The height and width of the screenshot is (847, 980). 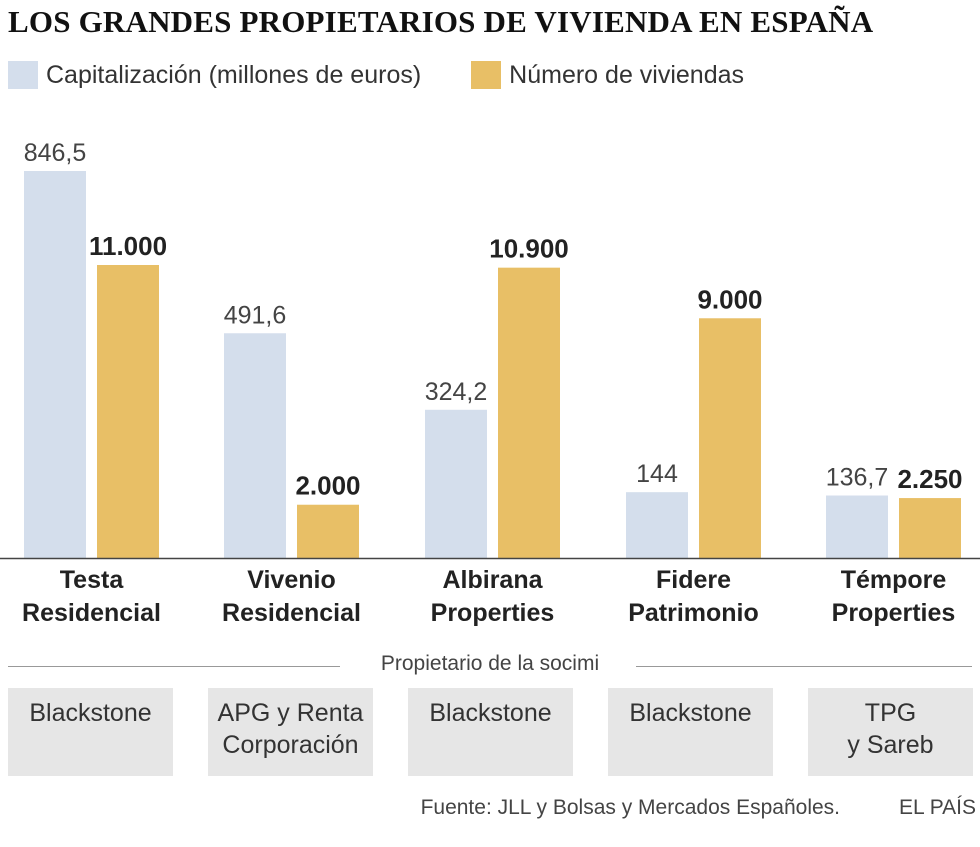 What do you see at coordinates (92, 580) in the screenshot?
I see `category-label-1-line-1: Testa` at bounding box center [92, 580].